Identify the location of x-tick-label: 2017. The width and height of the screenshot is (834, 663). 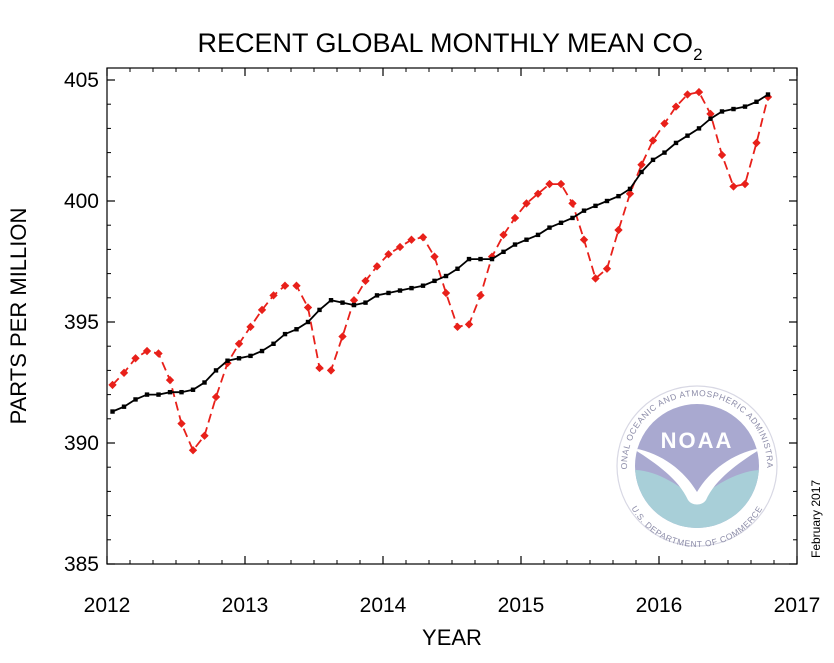
(797, 605).